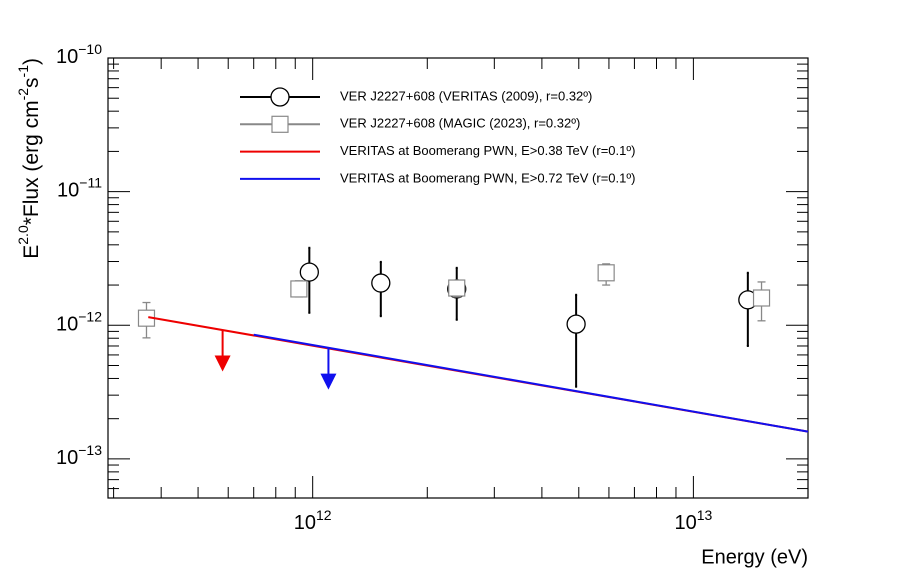 This screenshot has height=575, width=898. I want to click on y-tick-exponent: −11, so click(90, 182).